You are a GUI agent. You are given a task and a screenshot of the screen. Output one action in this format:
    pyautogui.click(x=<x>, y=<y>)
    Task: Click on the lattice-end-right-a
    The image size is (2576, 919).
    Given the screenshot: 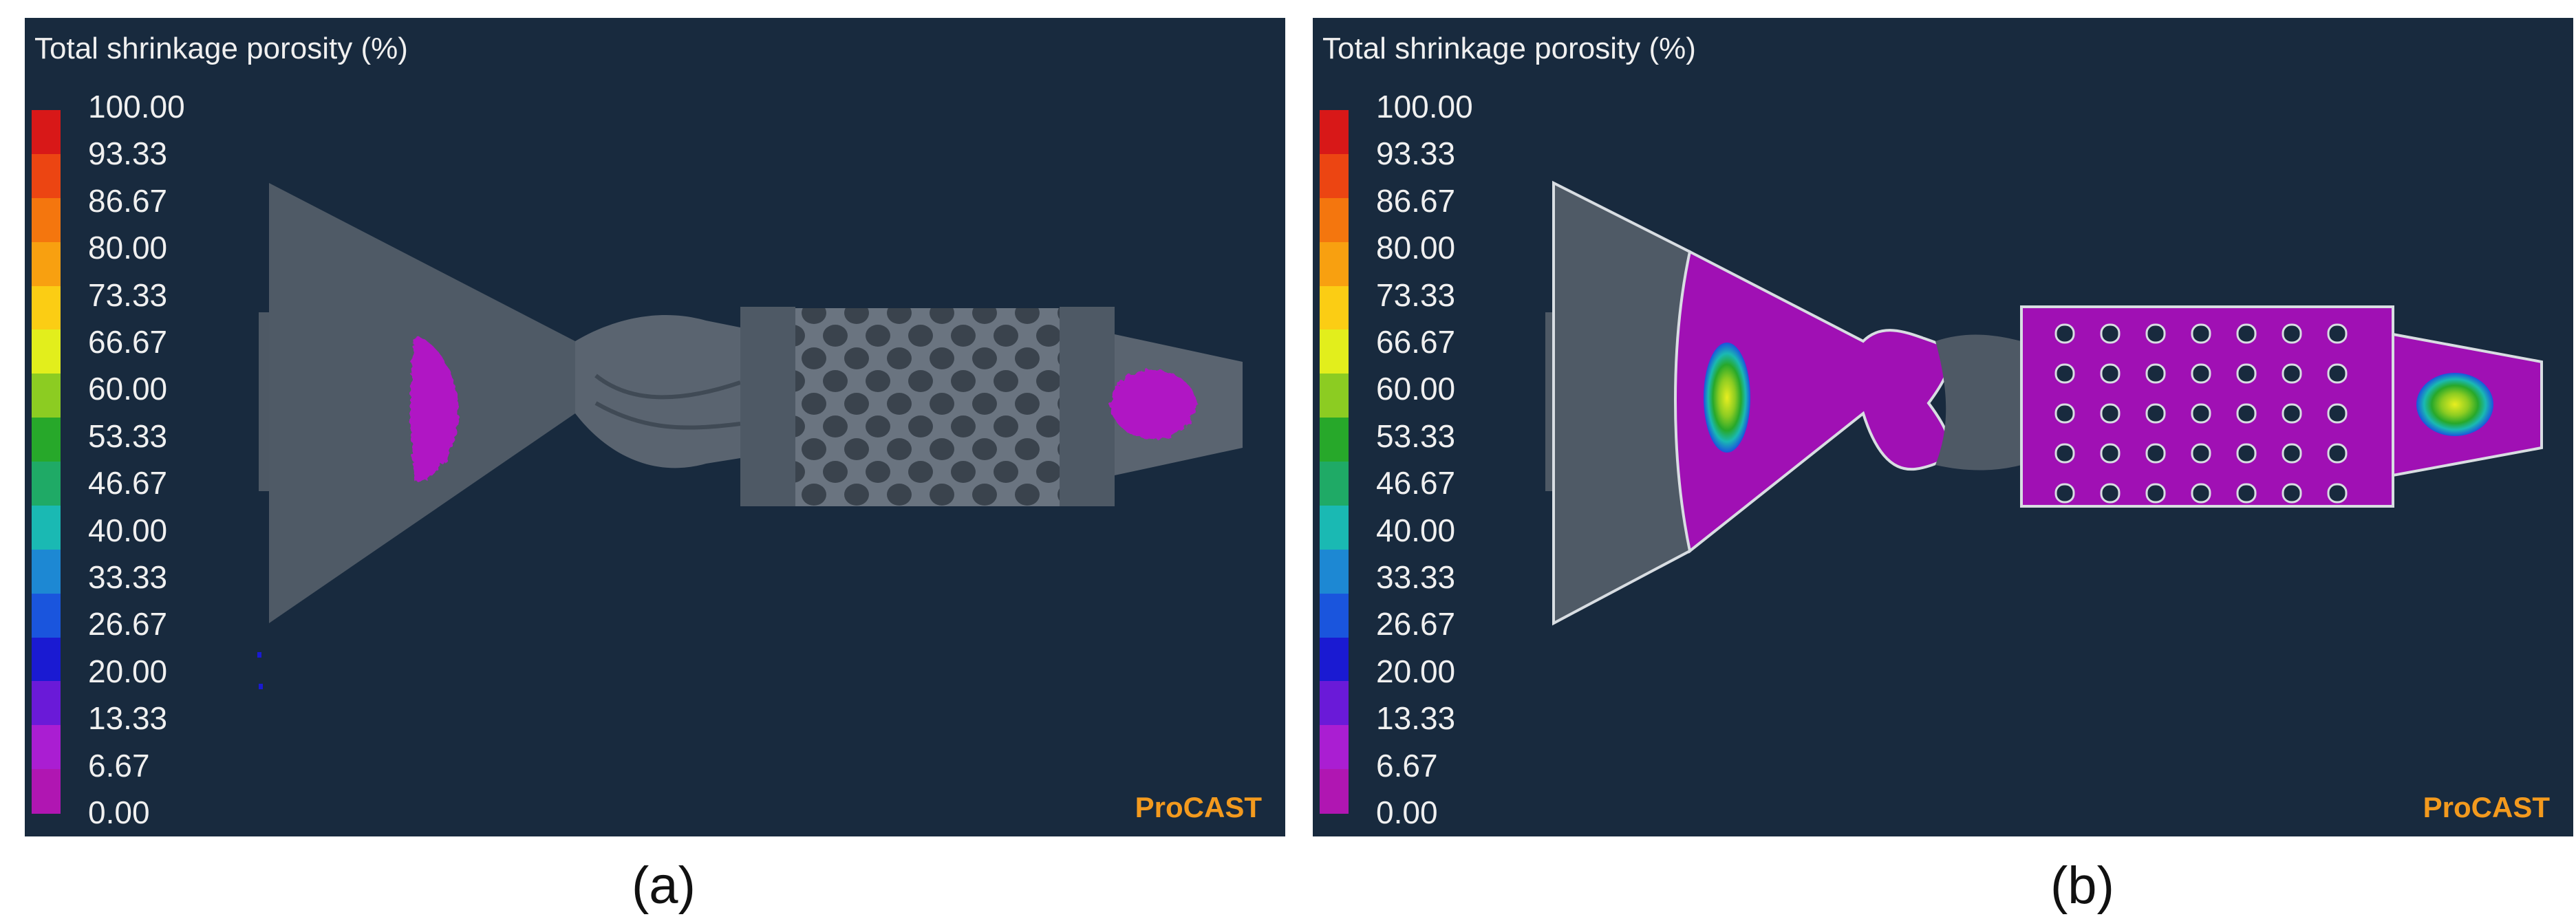 What is the action you would take?
    pyautogui.click(x=1087, y=406)
    